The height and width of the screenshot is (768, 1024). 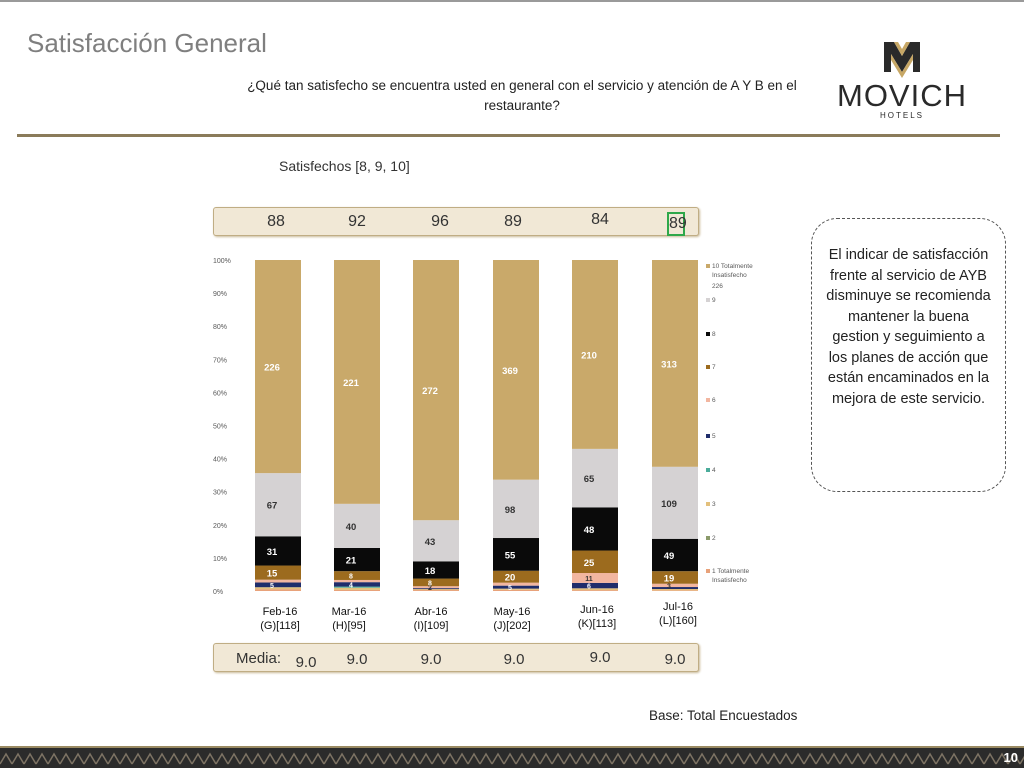 I want to click on legend-label: 4, so click(x=714, y=470).